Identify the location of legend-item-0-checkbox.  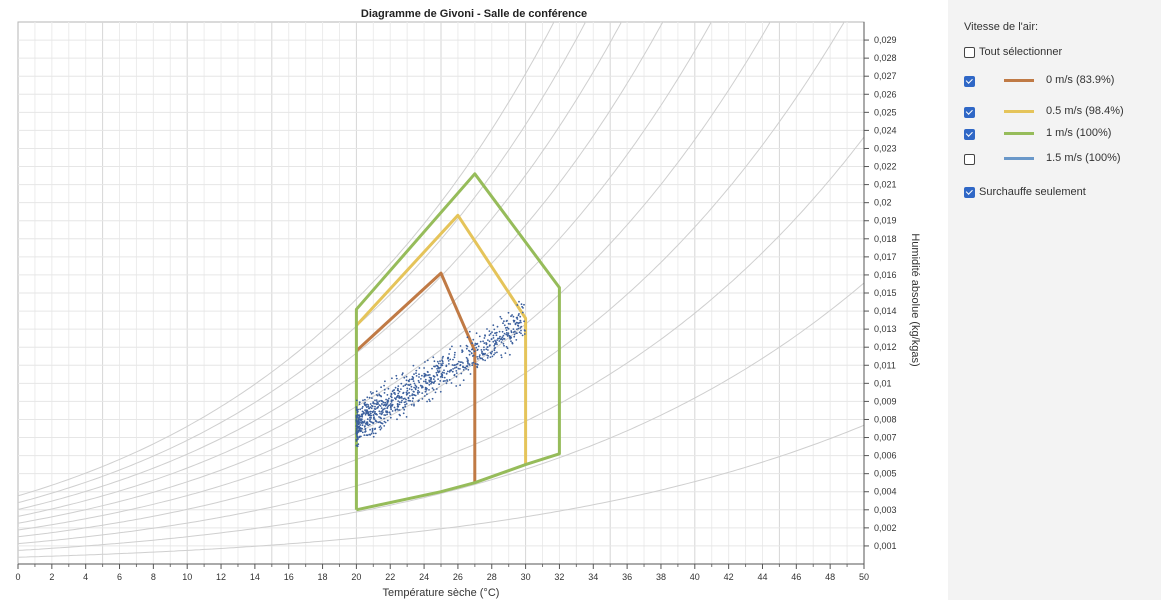
(969, 81).